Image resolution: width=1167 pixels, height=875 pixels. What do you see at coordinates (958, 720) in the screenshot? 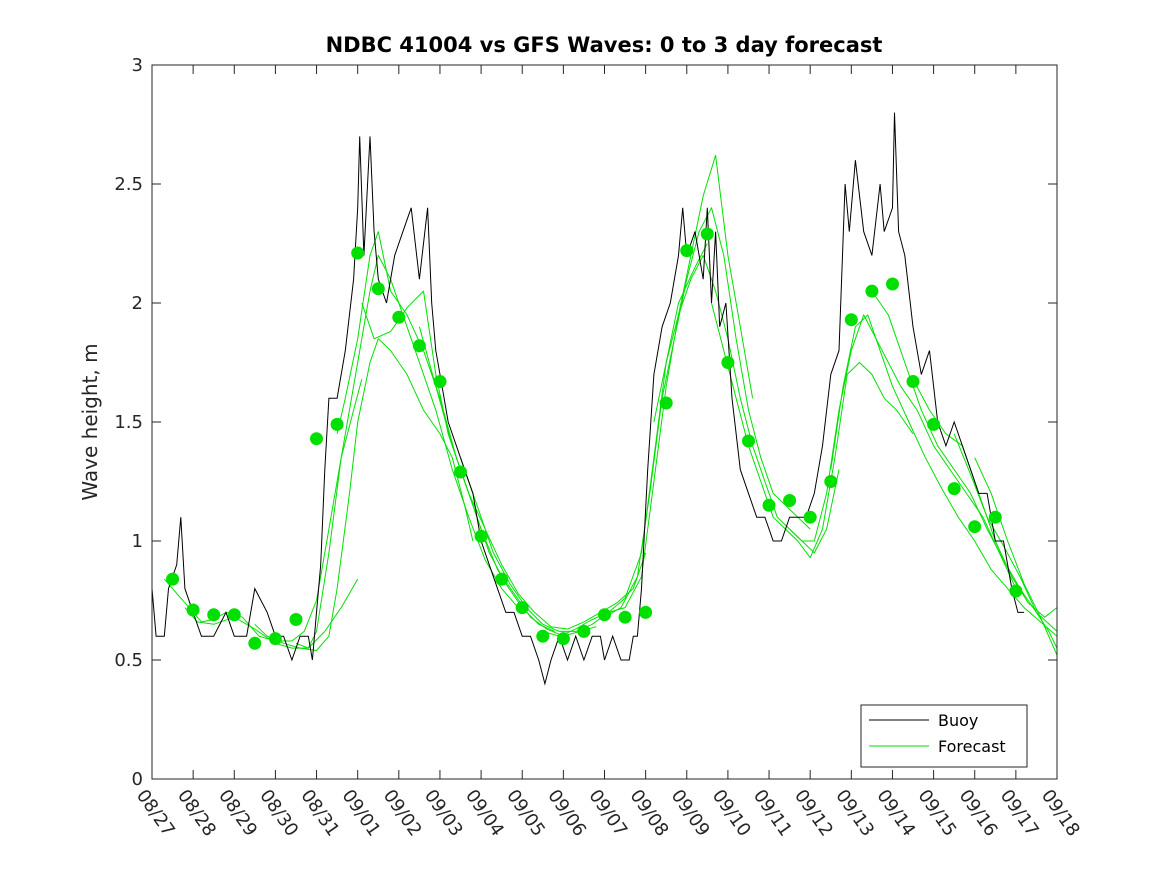
I see `legend-buoy-label: Buoy` at bounding box center [958, 720].